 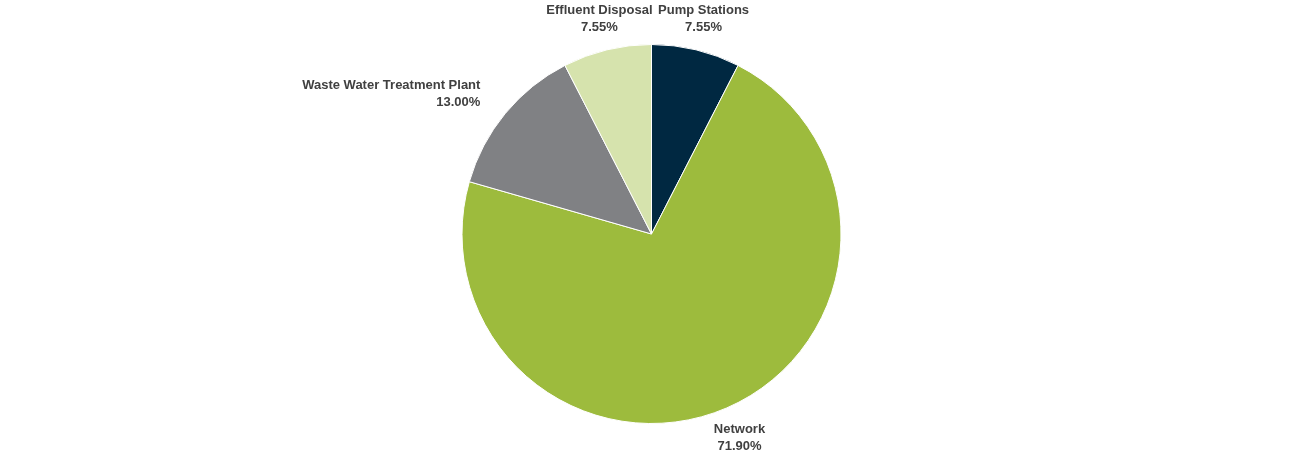 I want to click on slice-label: Waste Water Treatment Plant, so click(x=392, y=84).